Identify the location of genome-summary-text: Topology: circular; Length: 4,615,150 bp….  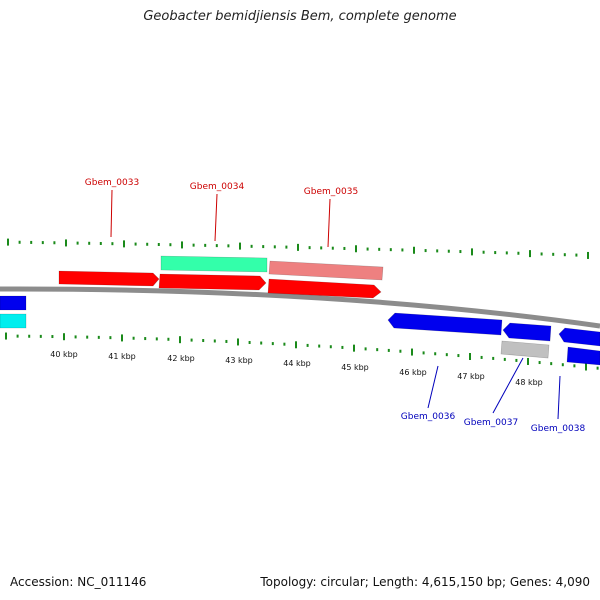
(425, 582).